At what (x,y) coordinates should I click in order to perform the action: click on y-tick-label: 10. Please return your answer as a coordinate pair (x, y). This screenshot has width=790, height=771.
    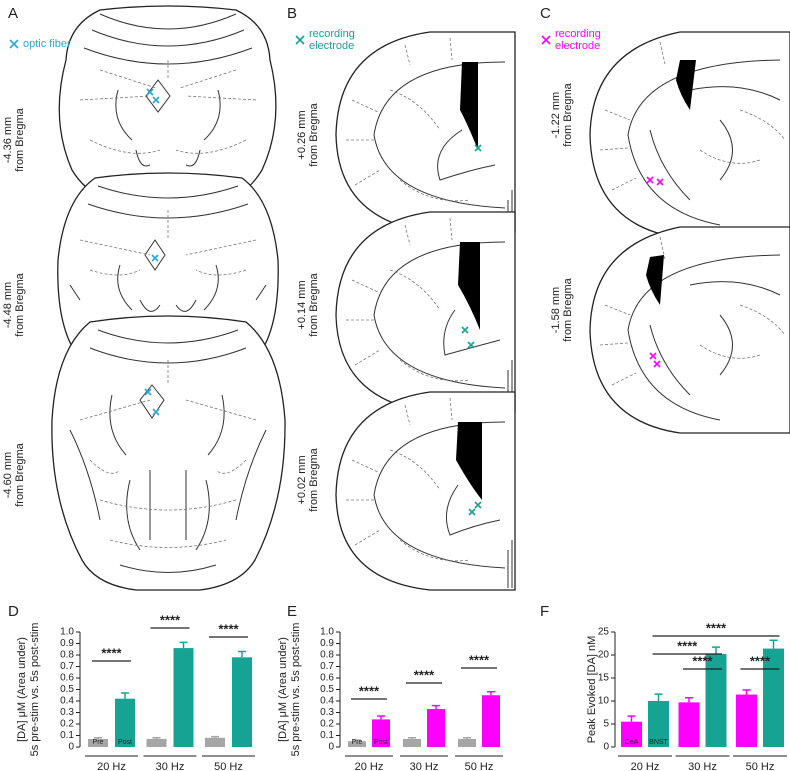
    Looking at the image, I should click on (604, 701).